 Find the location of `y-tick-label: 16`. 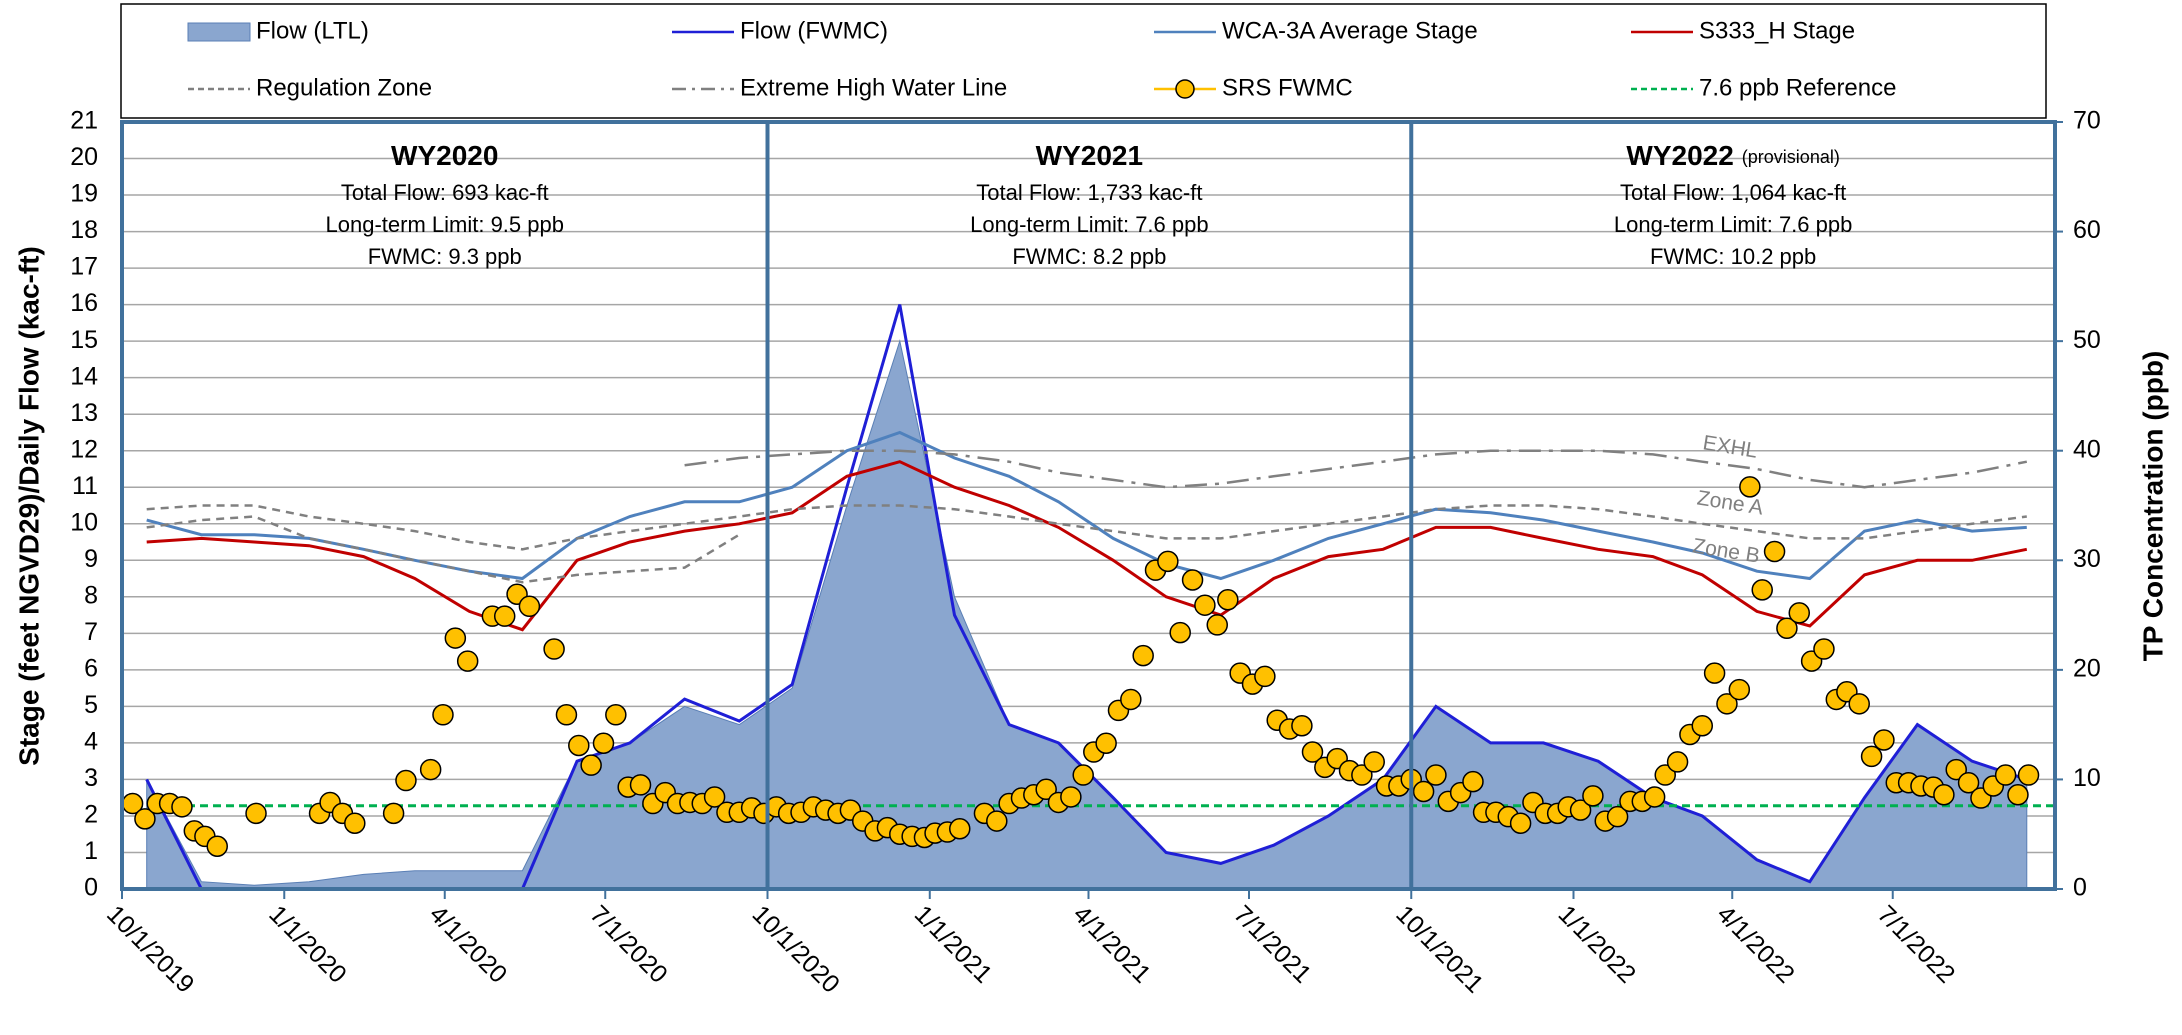

y-tick-label: 16 is located at coordinates (84, 303).